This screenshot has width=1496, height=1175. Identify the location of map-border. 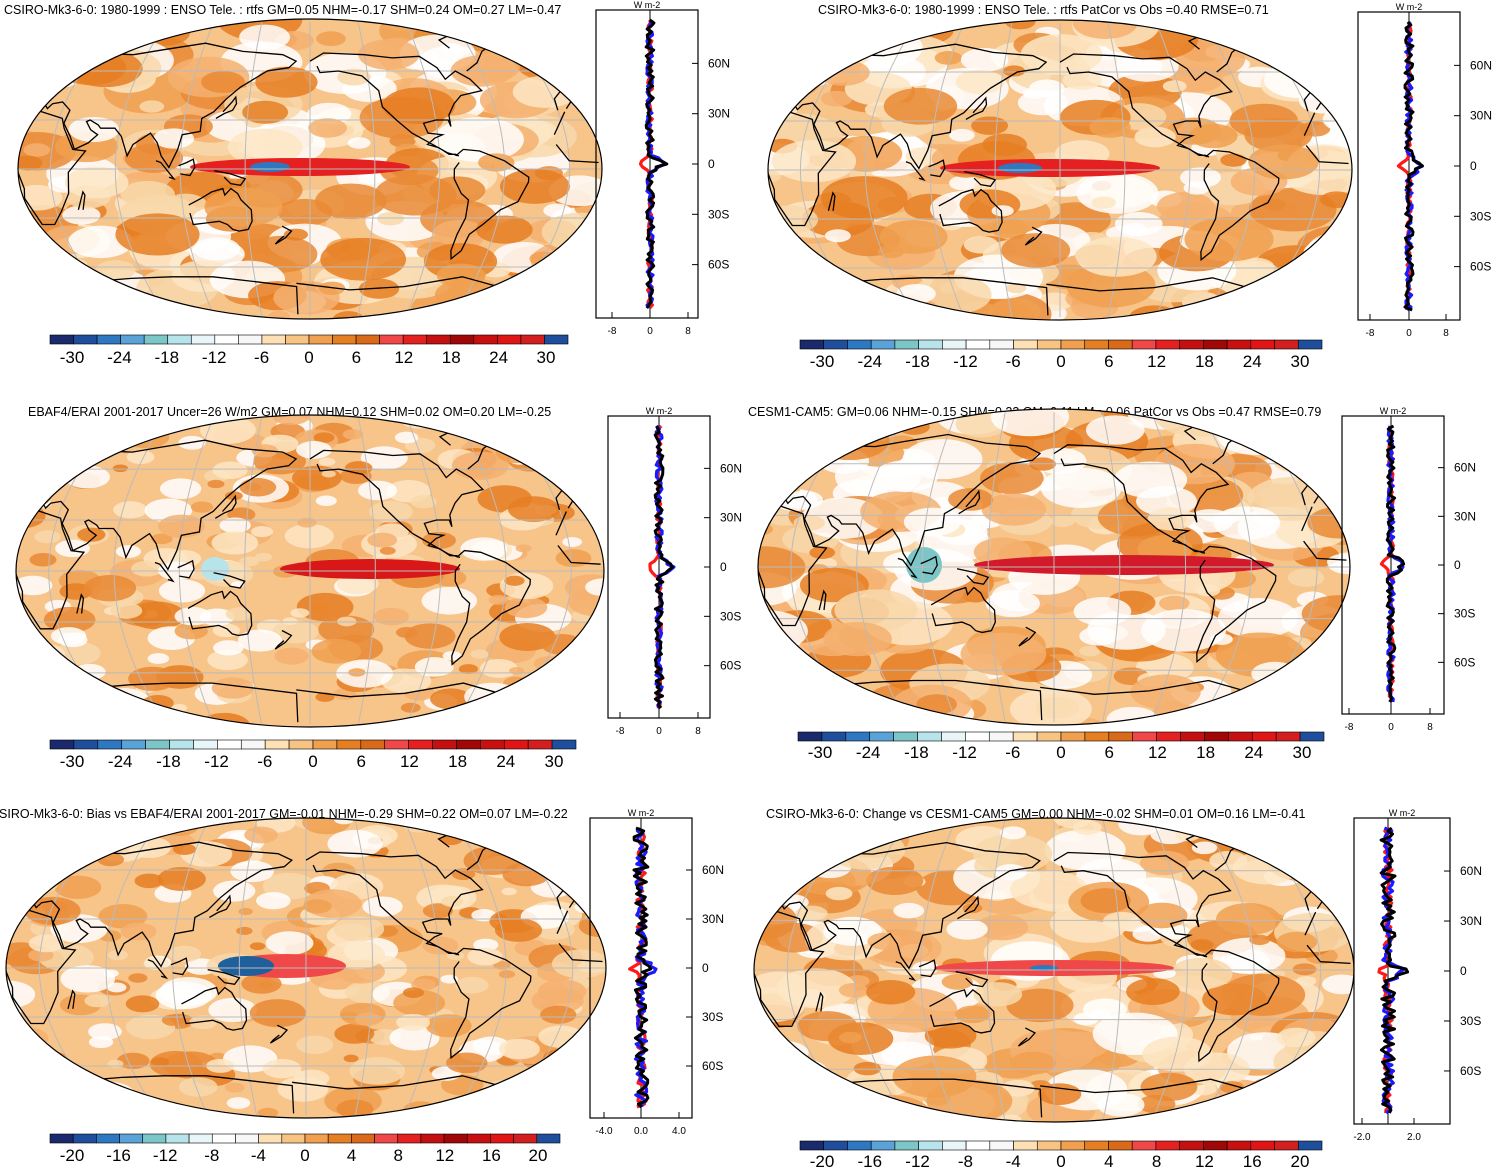
(1060, 170).